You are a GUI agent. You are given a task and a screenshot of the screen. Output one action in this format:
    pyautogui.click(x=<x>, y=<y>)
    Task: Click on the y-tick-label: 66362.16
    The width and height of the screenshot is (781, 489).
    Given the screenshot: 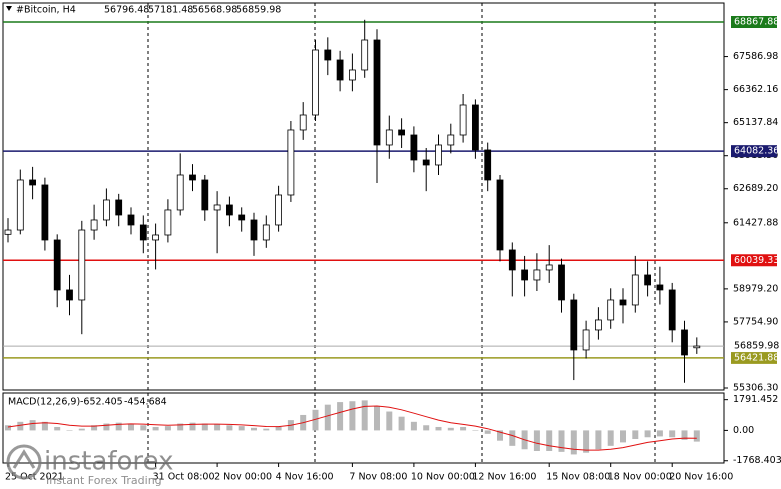 What is the action you would take?
    pyautogui.click(x=755, y=89)
    